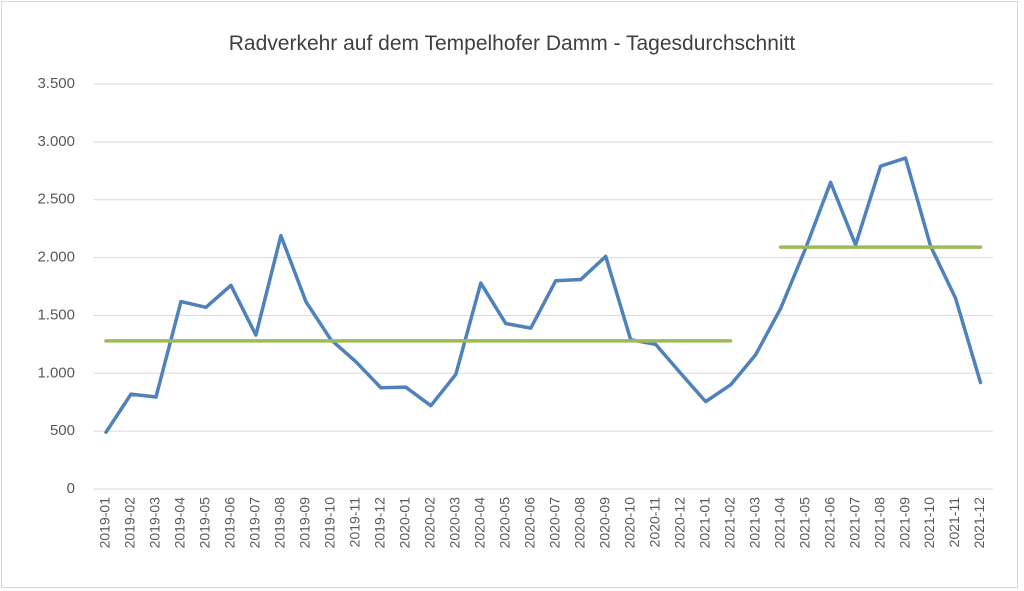  What do you see at coordinates (804, 523) in the screenshot?
I see `x-tick-label: 2021-05` at bounding box center [804, 523].